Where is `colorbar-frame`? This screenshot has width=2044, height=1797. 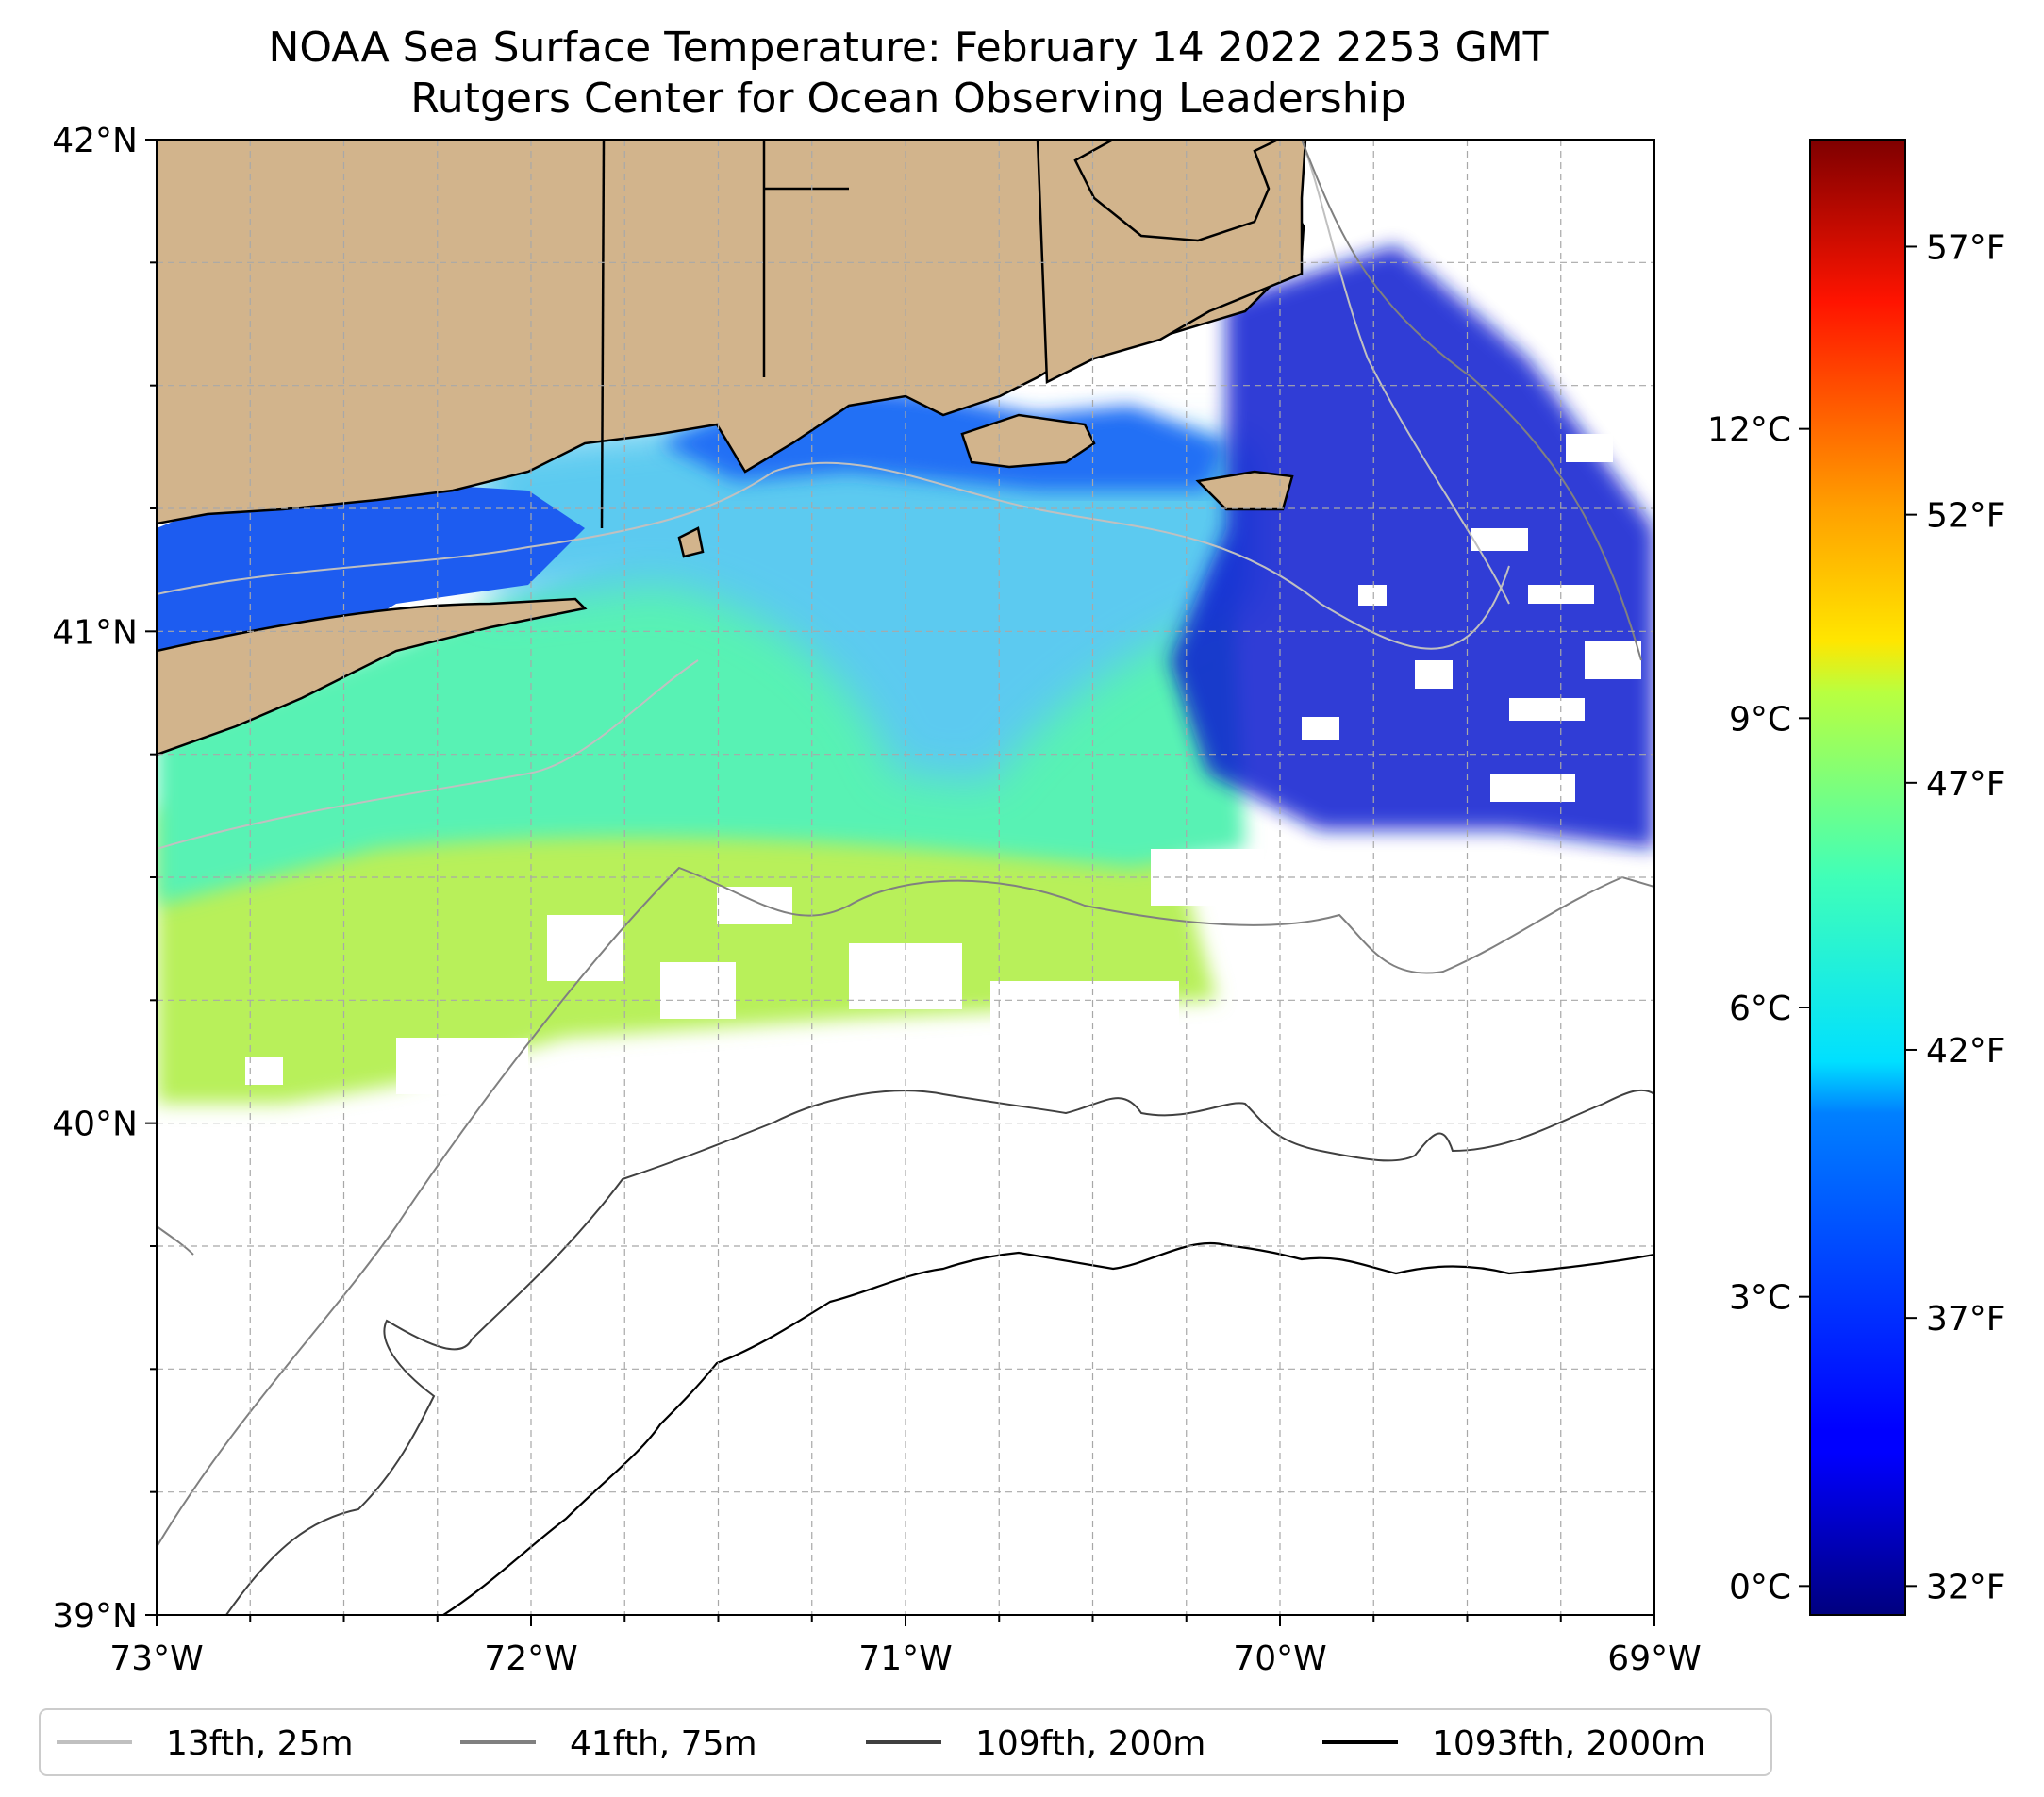 colorbar-frame is located at coordinates (1857, 877).